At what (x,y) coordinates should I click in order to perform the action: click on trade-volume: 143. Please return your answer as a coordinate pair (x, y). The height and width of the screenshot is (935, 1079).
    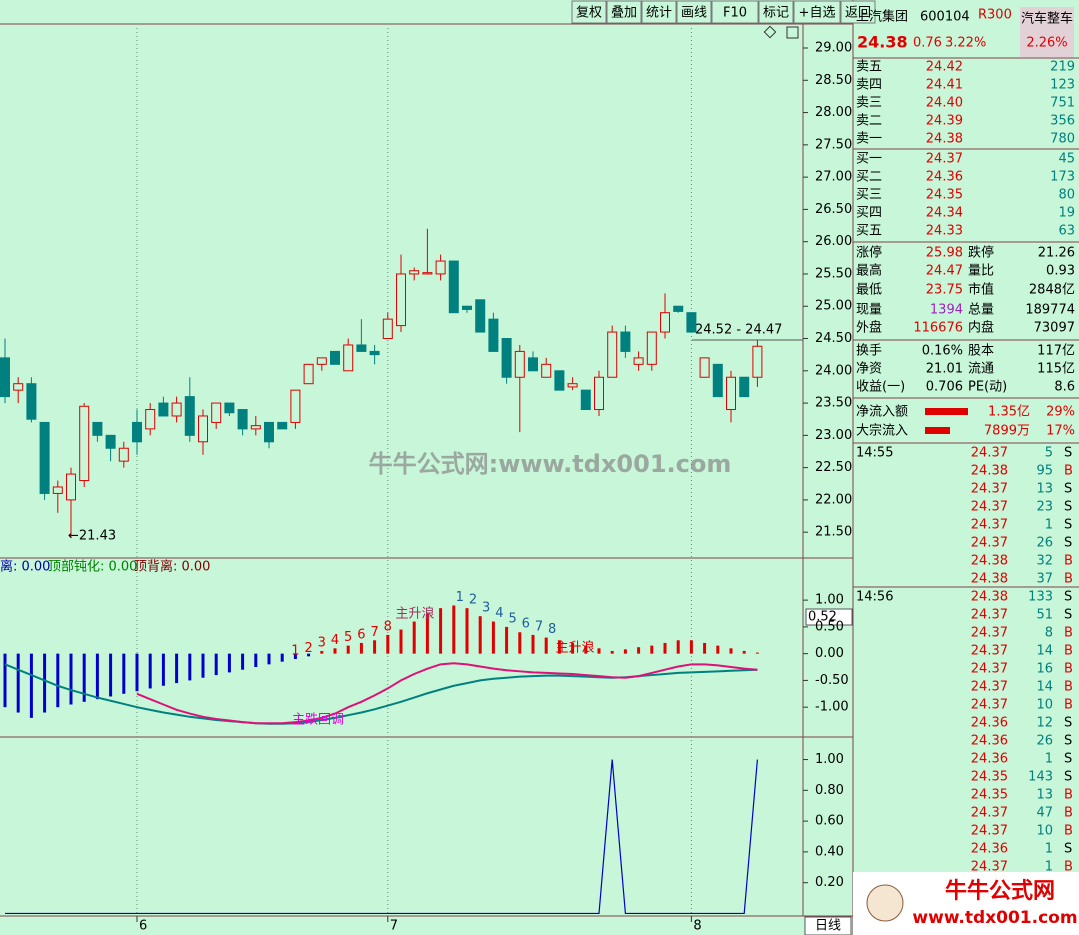
    Looking at the image, I should click on (1040, 777).